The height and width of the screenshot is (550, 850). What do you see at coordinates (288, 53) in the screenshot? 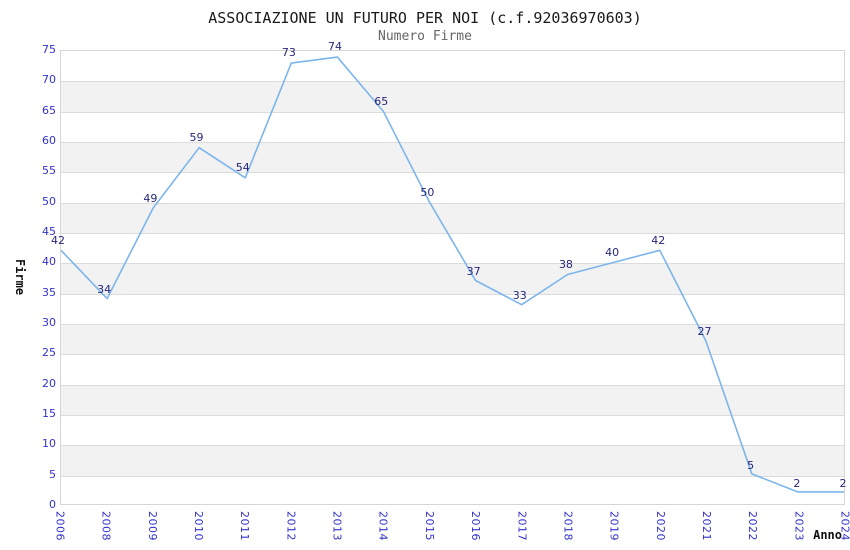
I see `data-label: 73` at bounding box center [288, 53].